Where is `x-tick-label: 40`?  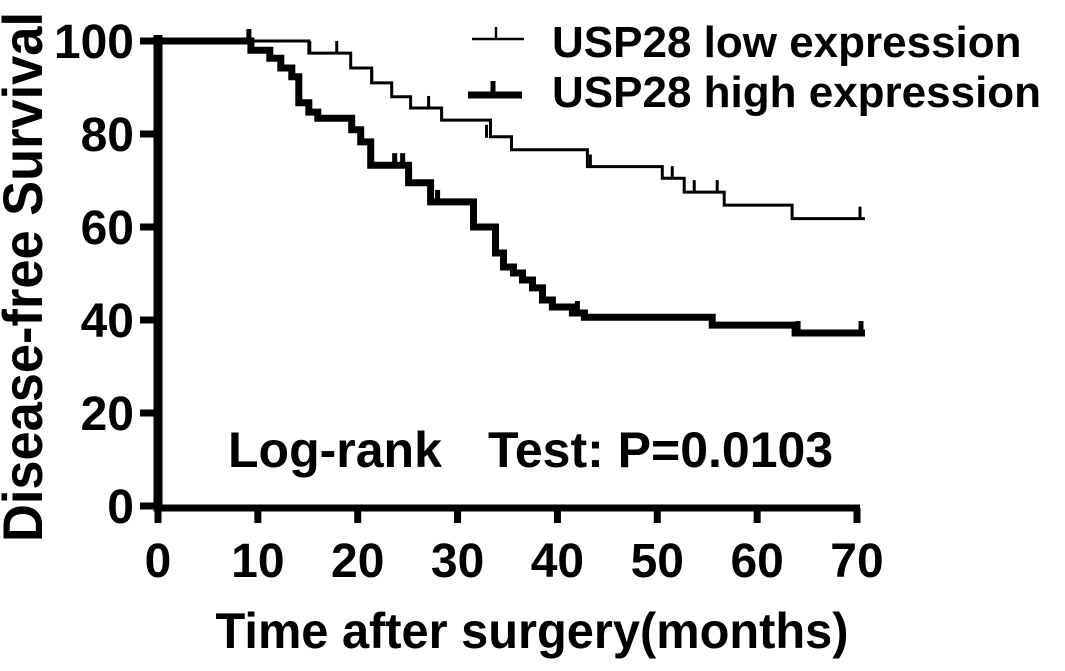
x-tick-label: 40 is located at coordinates (557, 561).